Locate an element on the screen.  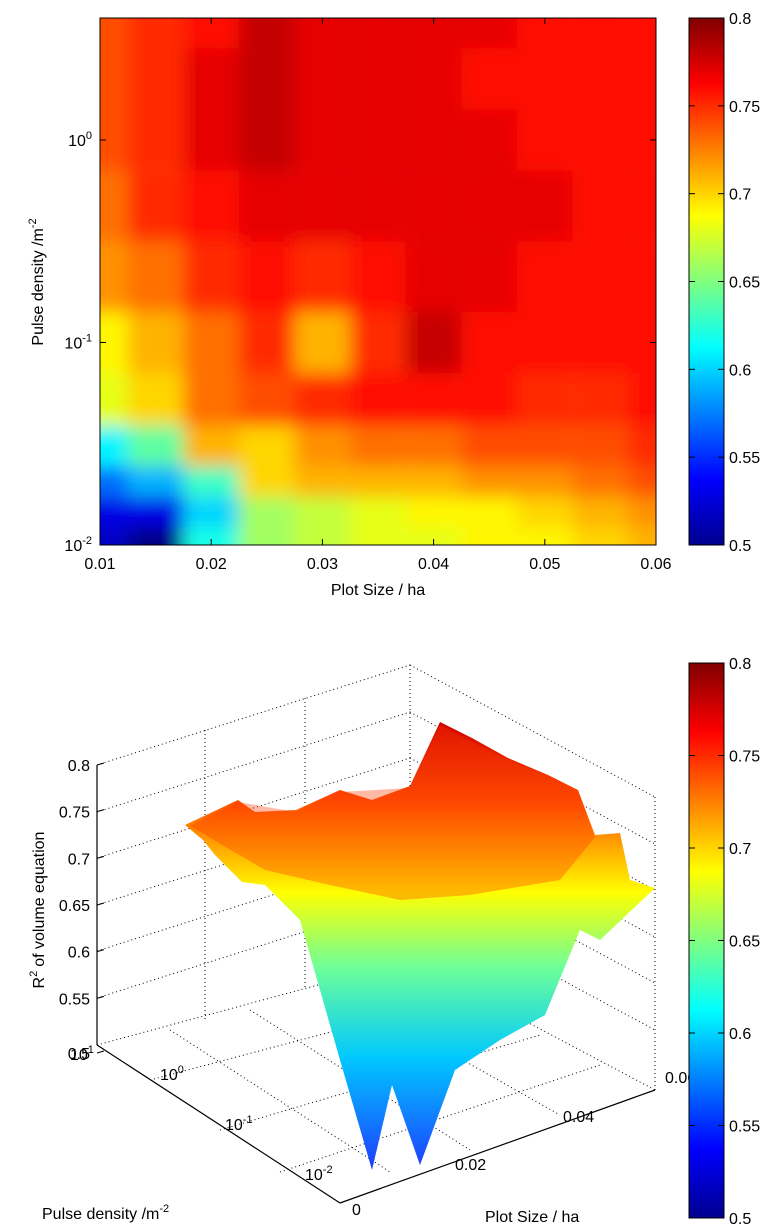
heatmap-y-axis-label: Pulse density /m-2 is located at coordinates (37, 281).